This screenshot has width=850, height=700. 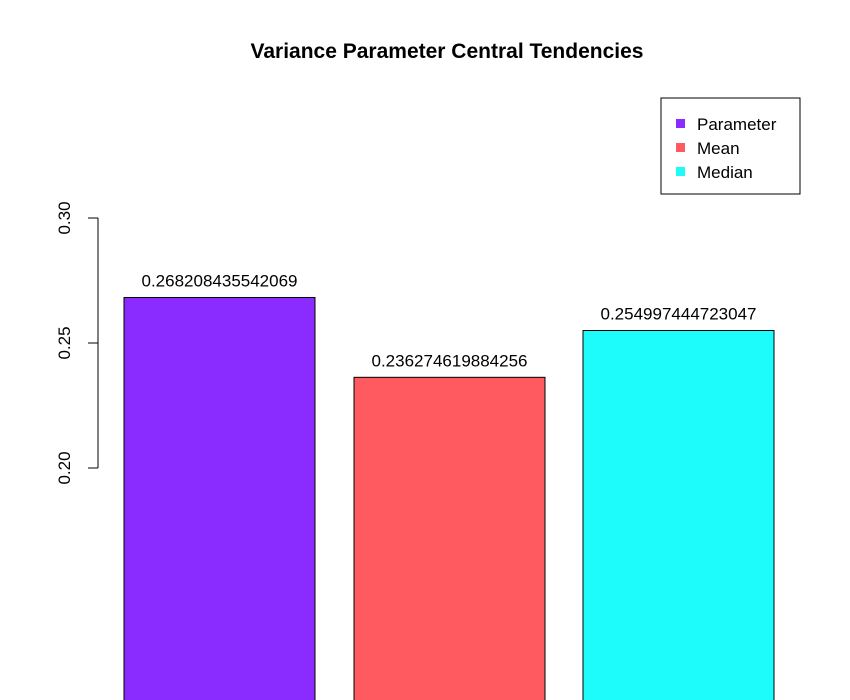 I want to click on bar-median, so click(x=678, y=515).